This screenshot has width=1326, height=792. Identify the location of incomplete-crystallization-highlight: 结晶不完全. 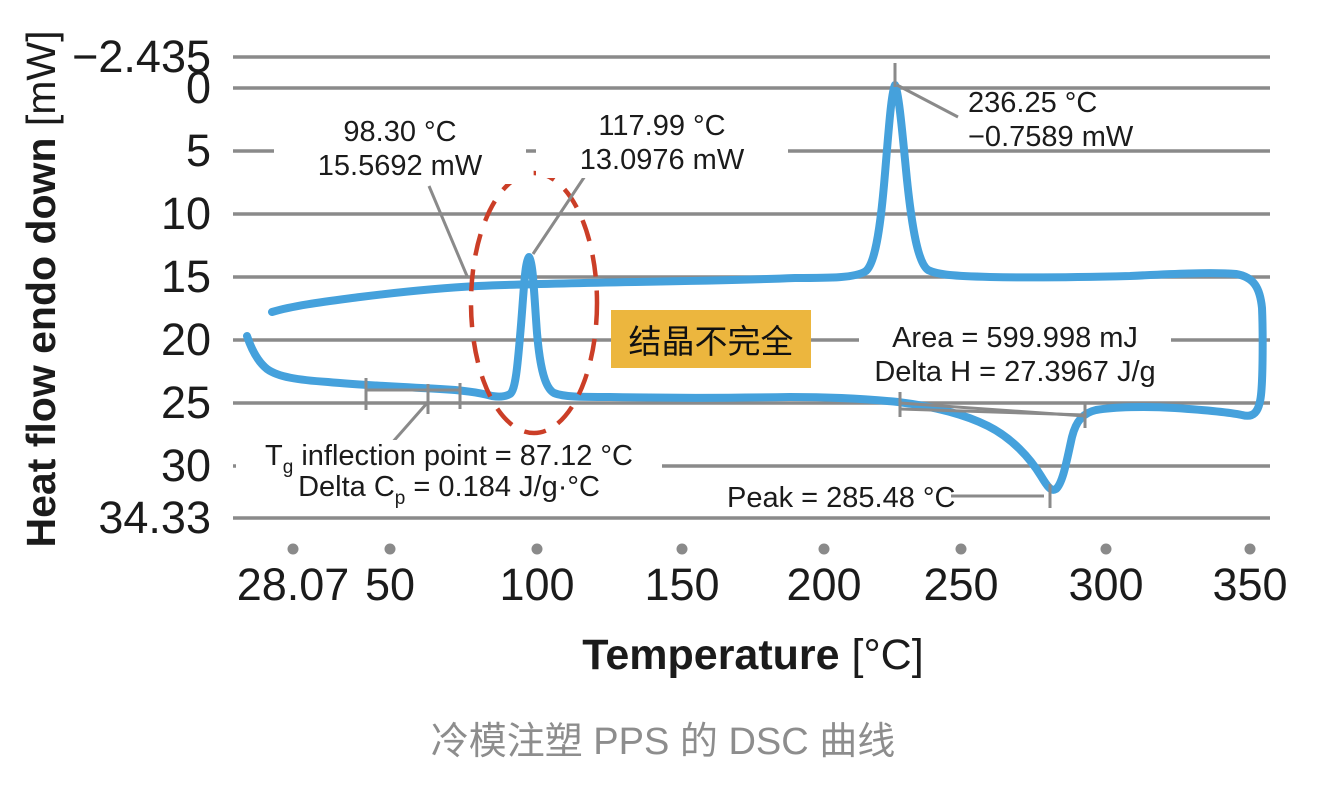
(711, 339).